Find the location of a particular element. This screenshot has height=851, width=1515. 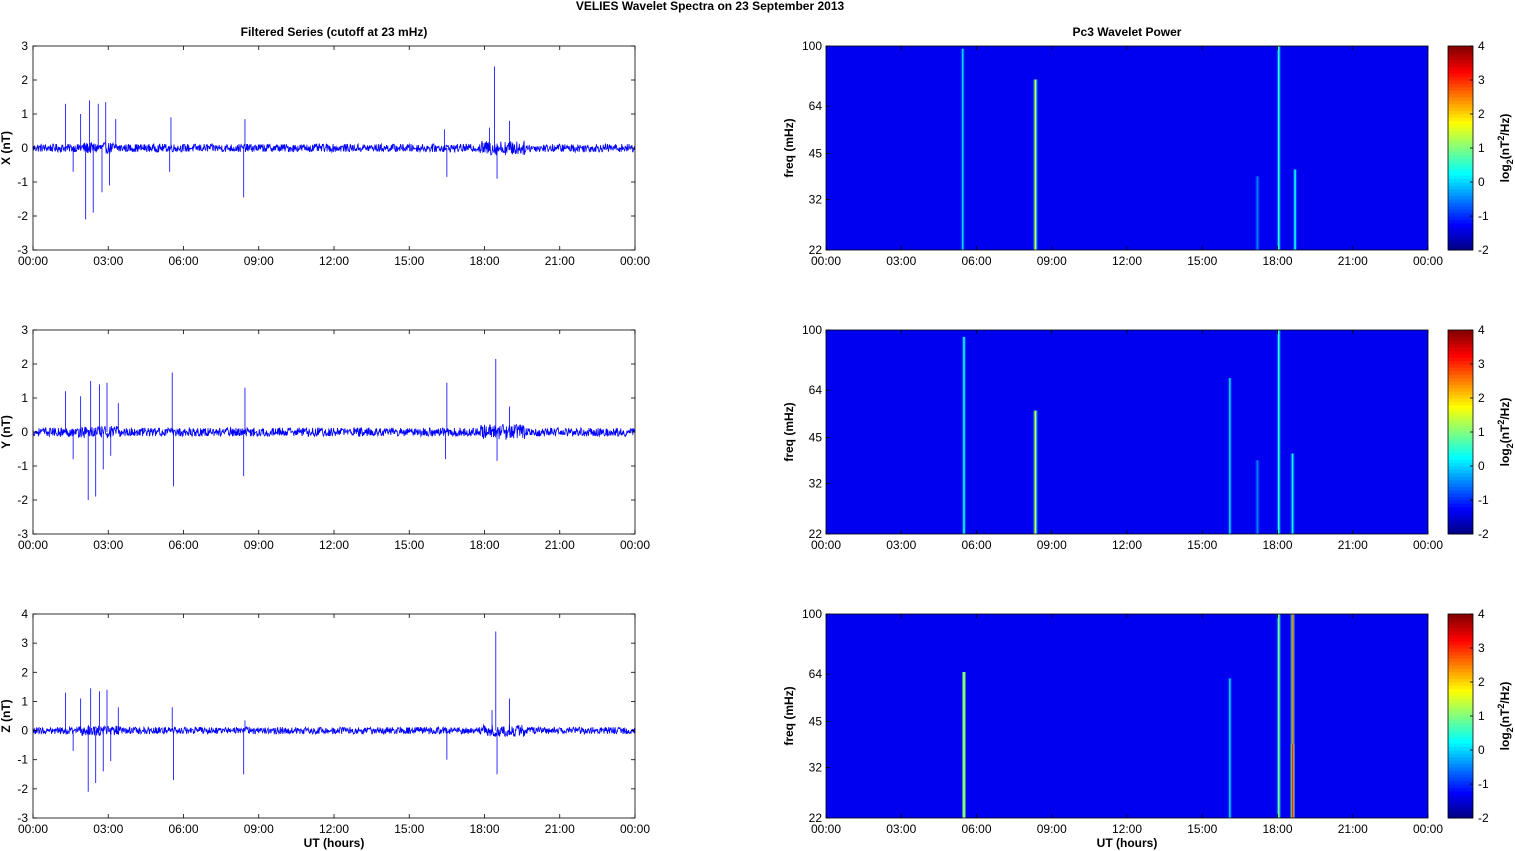

x-tick-label: 21:00 is located at coordinates (1353, 545).